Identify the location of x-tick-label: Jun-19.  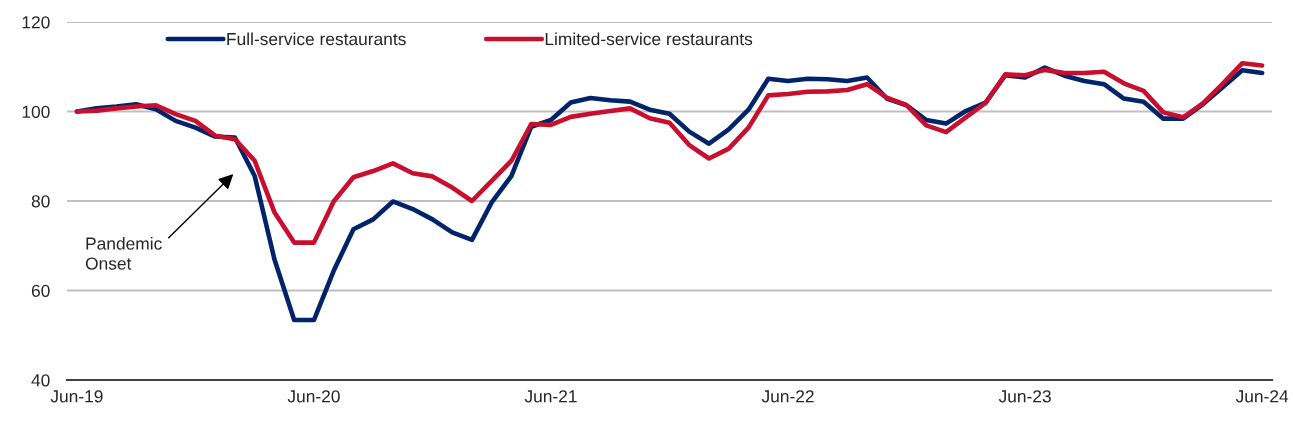
(76, 396).